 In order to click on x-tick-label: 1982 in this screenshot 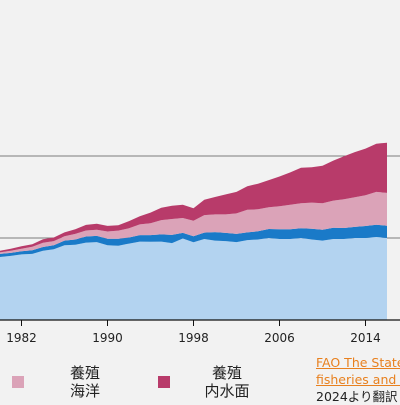, I will do `click(21, 338)`.